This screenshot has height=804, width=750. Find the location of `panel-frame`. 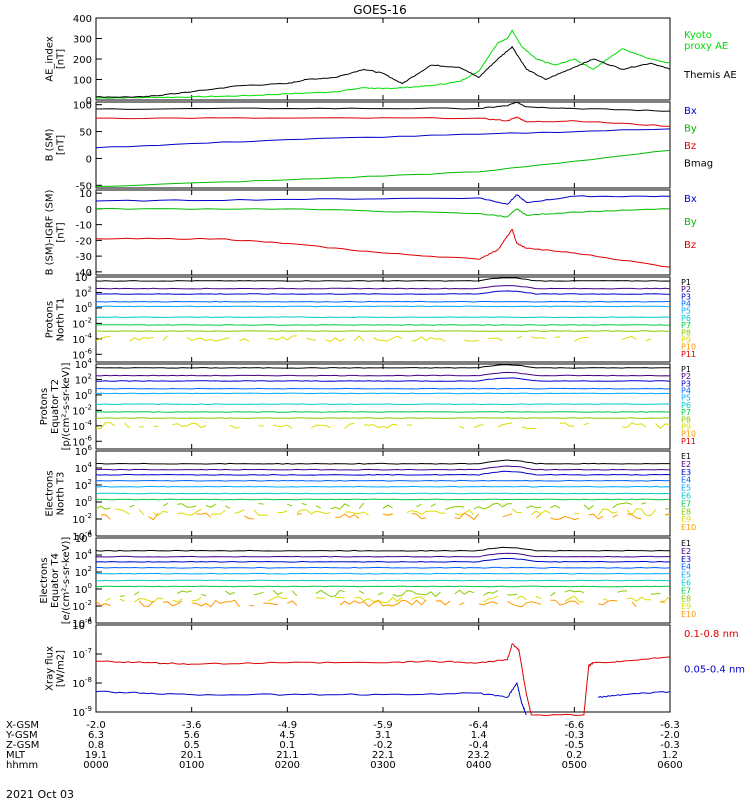

panel-frame is located at coordinates (383, 319).